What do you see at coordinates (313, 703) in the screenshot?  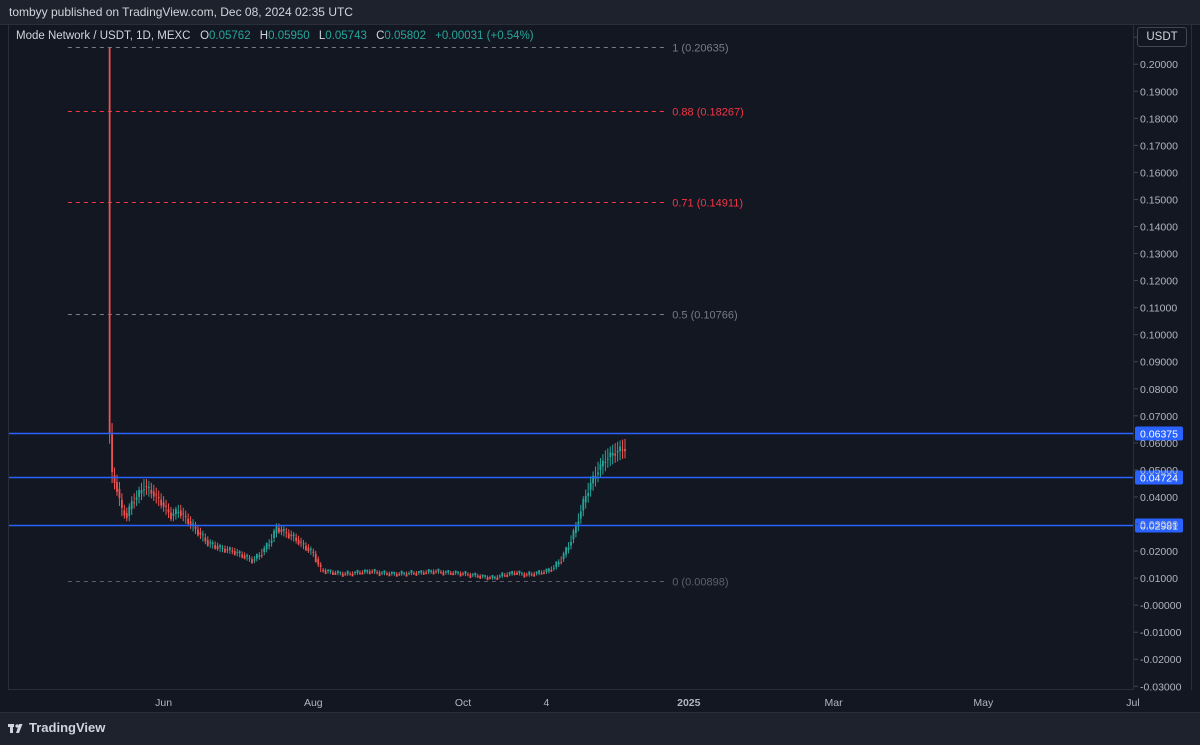 I see `x-tick-label: Aug` at bounding box center [313, 703].